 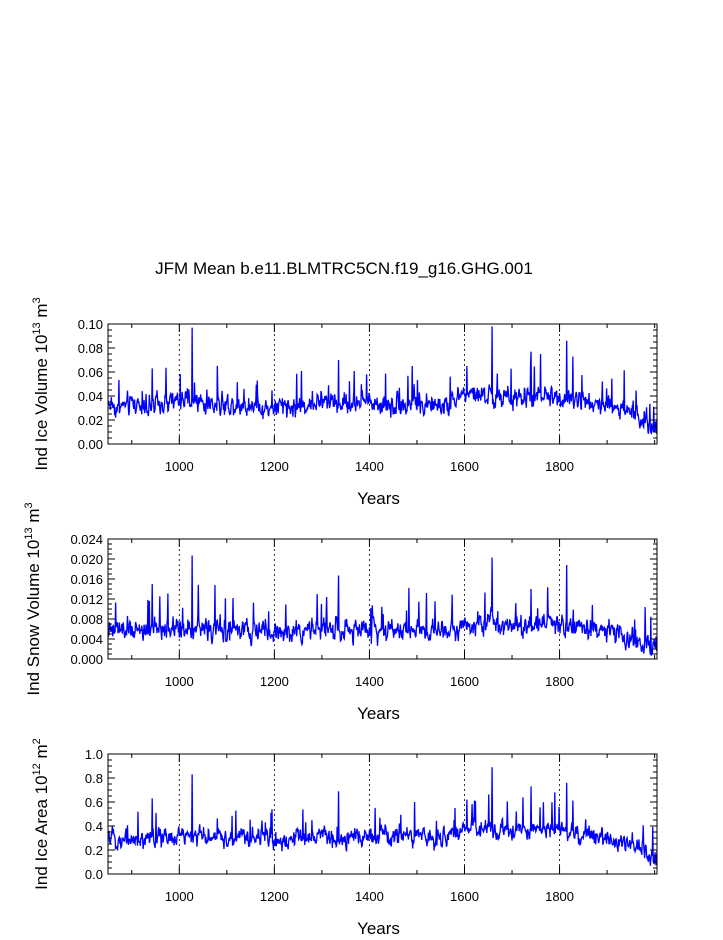 What do you see at coordinates (86, 559) in the screenshot?
I see `y-tick-label: 0.020` at bounding box center [86, 559].